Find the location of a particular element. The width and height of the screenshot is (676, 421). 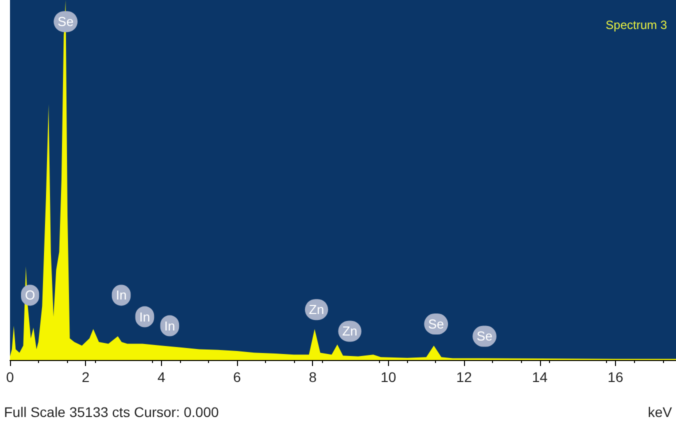

annotation: O is located at coordinates (30, 295).